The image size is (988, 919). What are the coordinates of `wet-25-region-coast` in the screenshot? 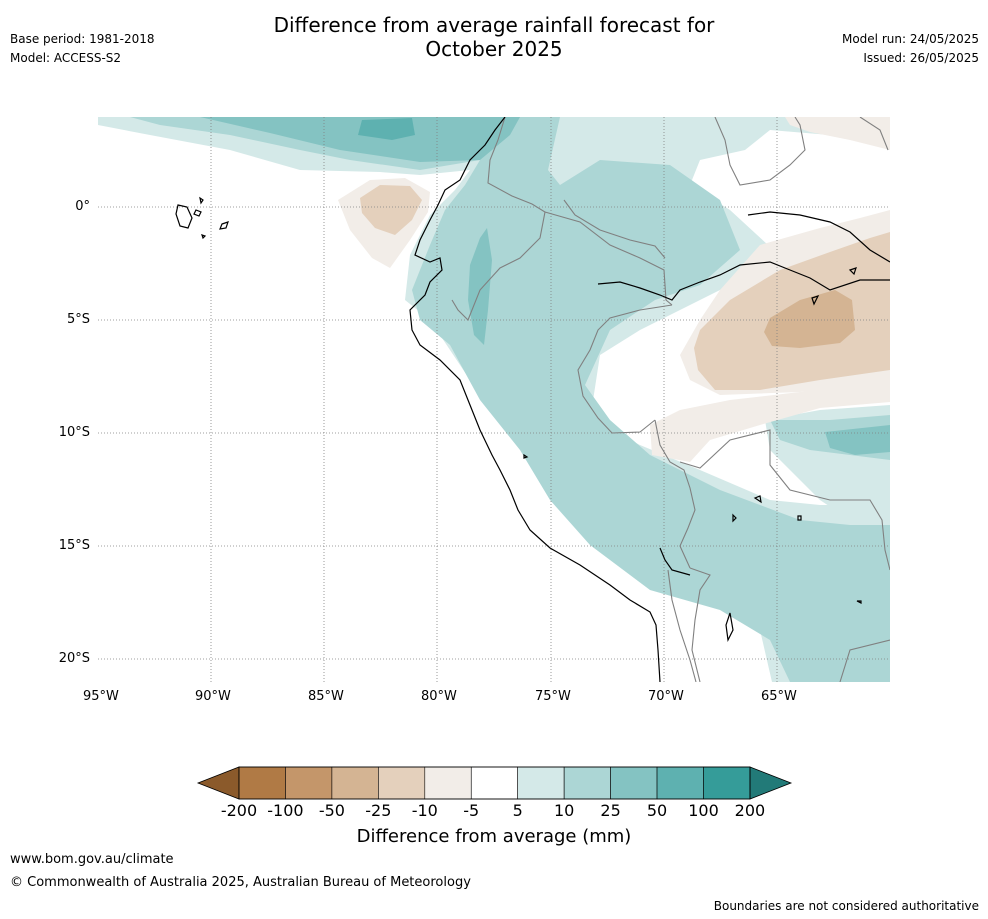 It's located at (480, 286).